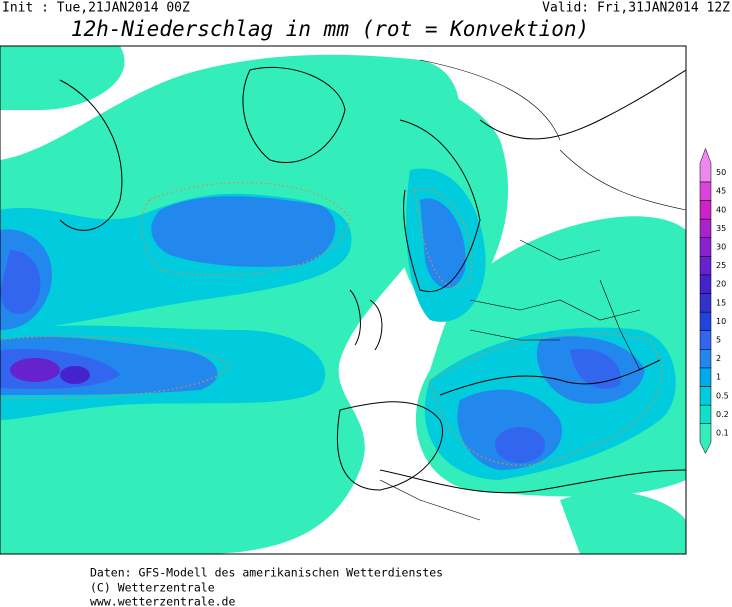  What do you see at coordinates (721, 228) in the screenshot?
I see `legend-label: 35` at bounding box center [721, 228].